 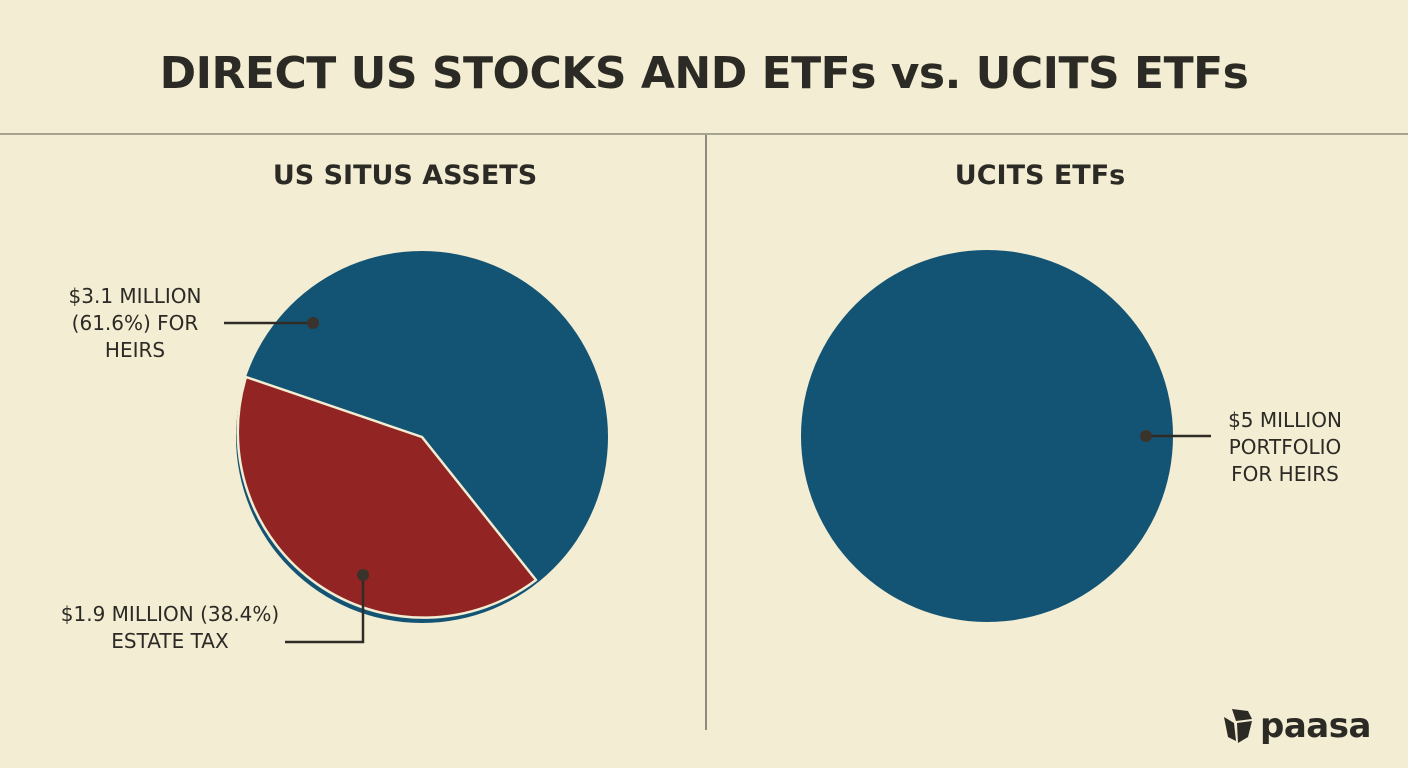 I want to click on heirs-leader-dot, so click(x=313, y=323).